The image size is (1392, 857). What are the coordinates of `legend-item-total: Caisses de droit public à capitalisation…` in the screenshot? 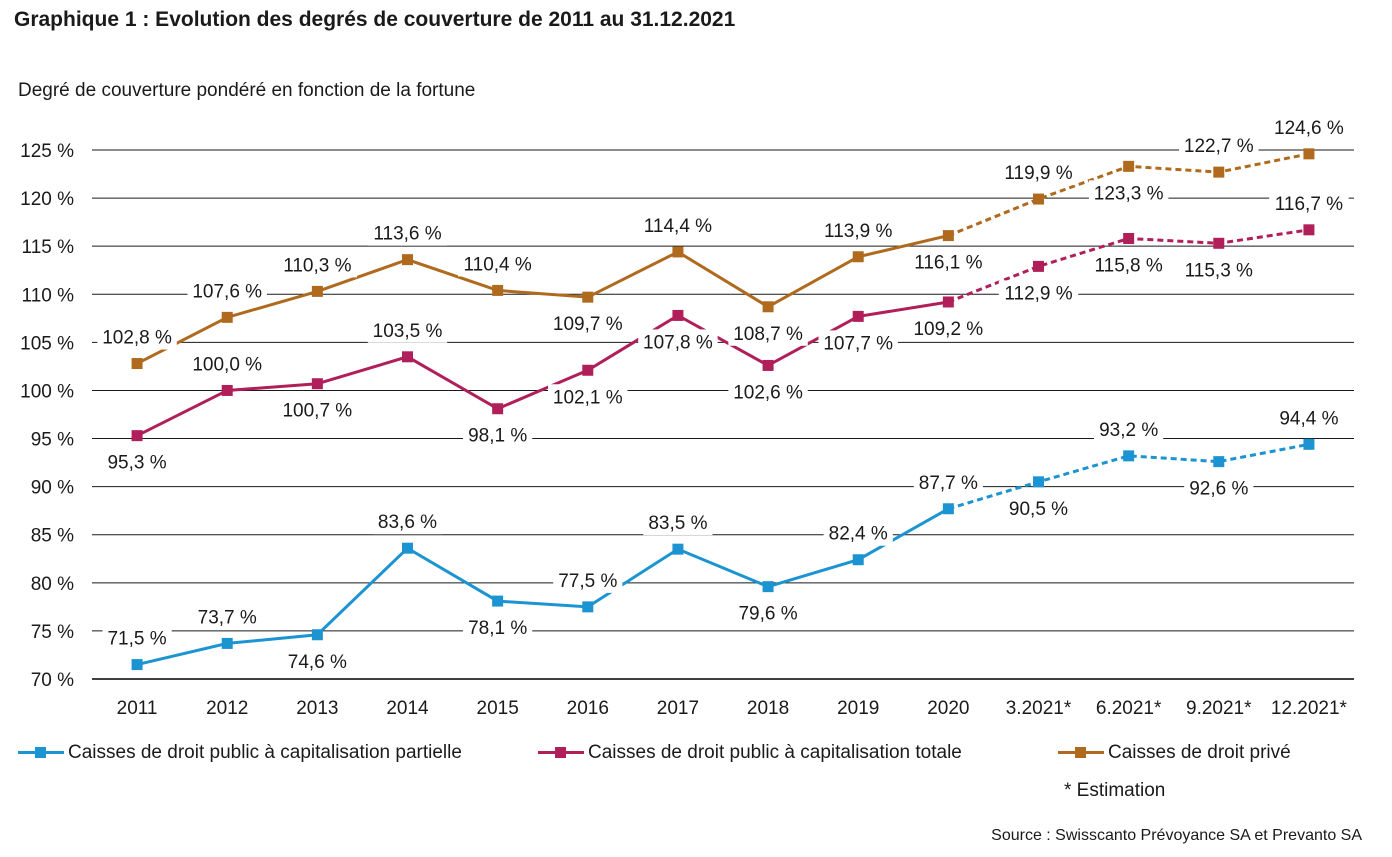 It's located at (750, 753).